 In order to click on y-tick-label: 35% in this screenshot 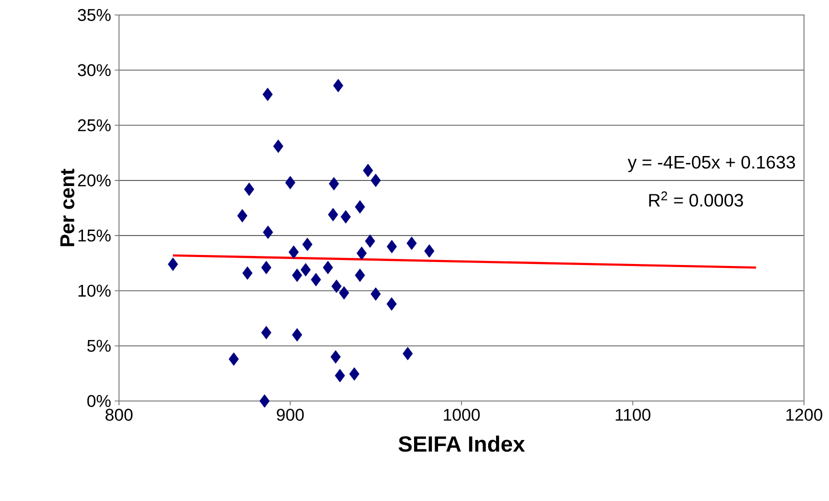, I will do `click(94, 15)`.